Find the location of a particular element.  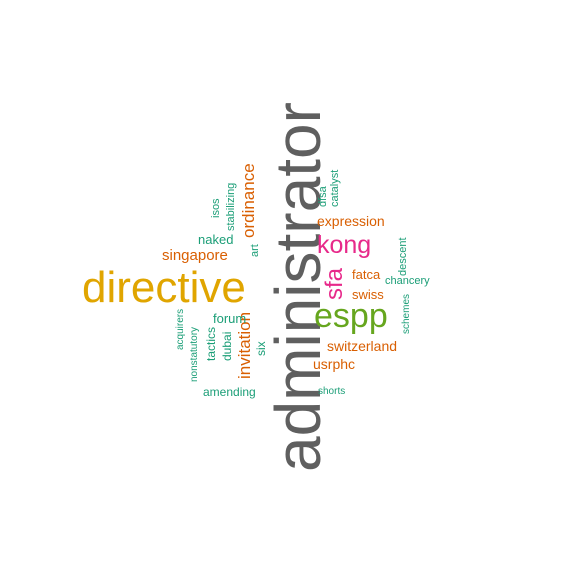

word-expression: expression is located at coordinates (351, 221).